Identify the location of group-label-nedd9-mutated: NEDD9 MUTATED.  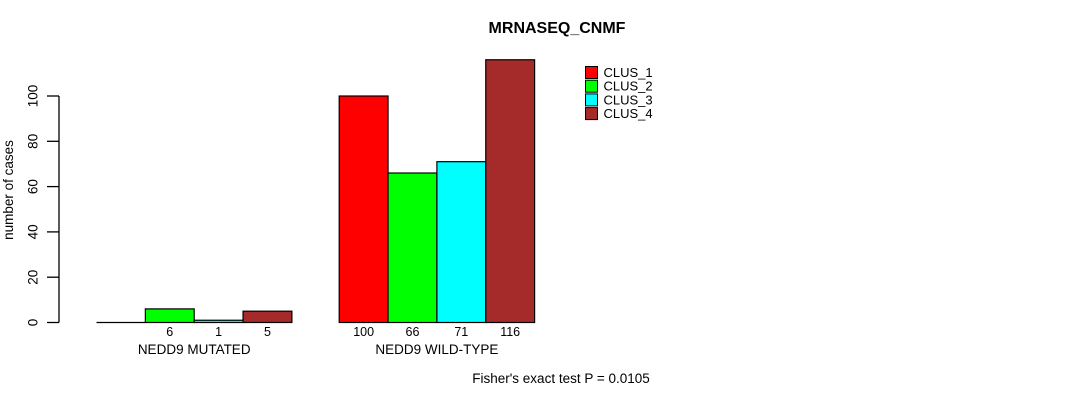
(194, 349).